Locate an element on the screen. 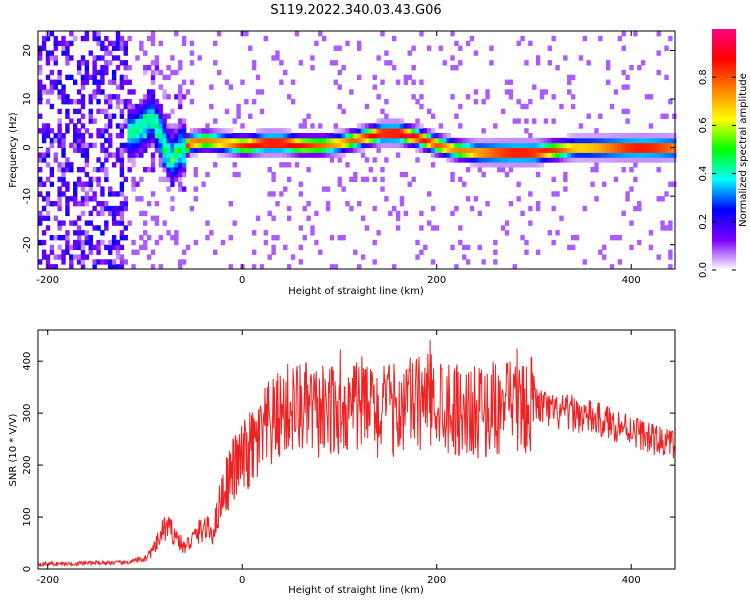 This screenshot has height=600, width=750. colorbar-tick-label: 0.4 is located at coordinates (703, 174).